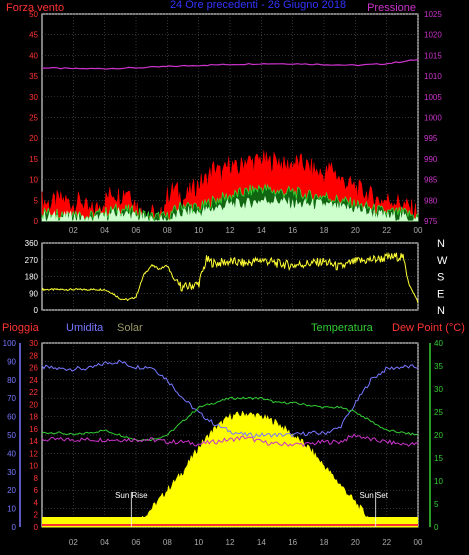 The height and width of the screenshot is (555, 469). Describe the element at coordinates (36, 490) in the screenshot. I see `humidity-tick-label: 6` at that location.